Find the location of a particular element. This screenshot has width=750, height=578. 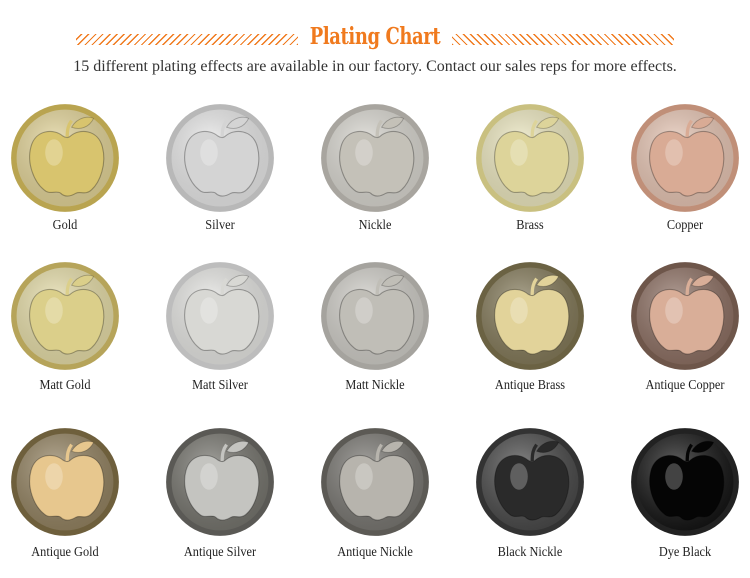

coin-matt-nickle is located at coordinates (375, 316).